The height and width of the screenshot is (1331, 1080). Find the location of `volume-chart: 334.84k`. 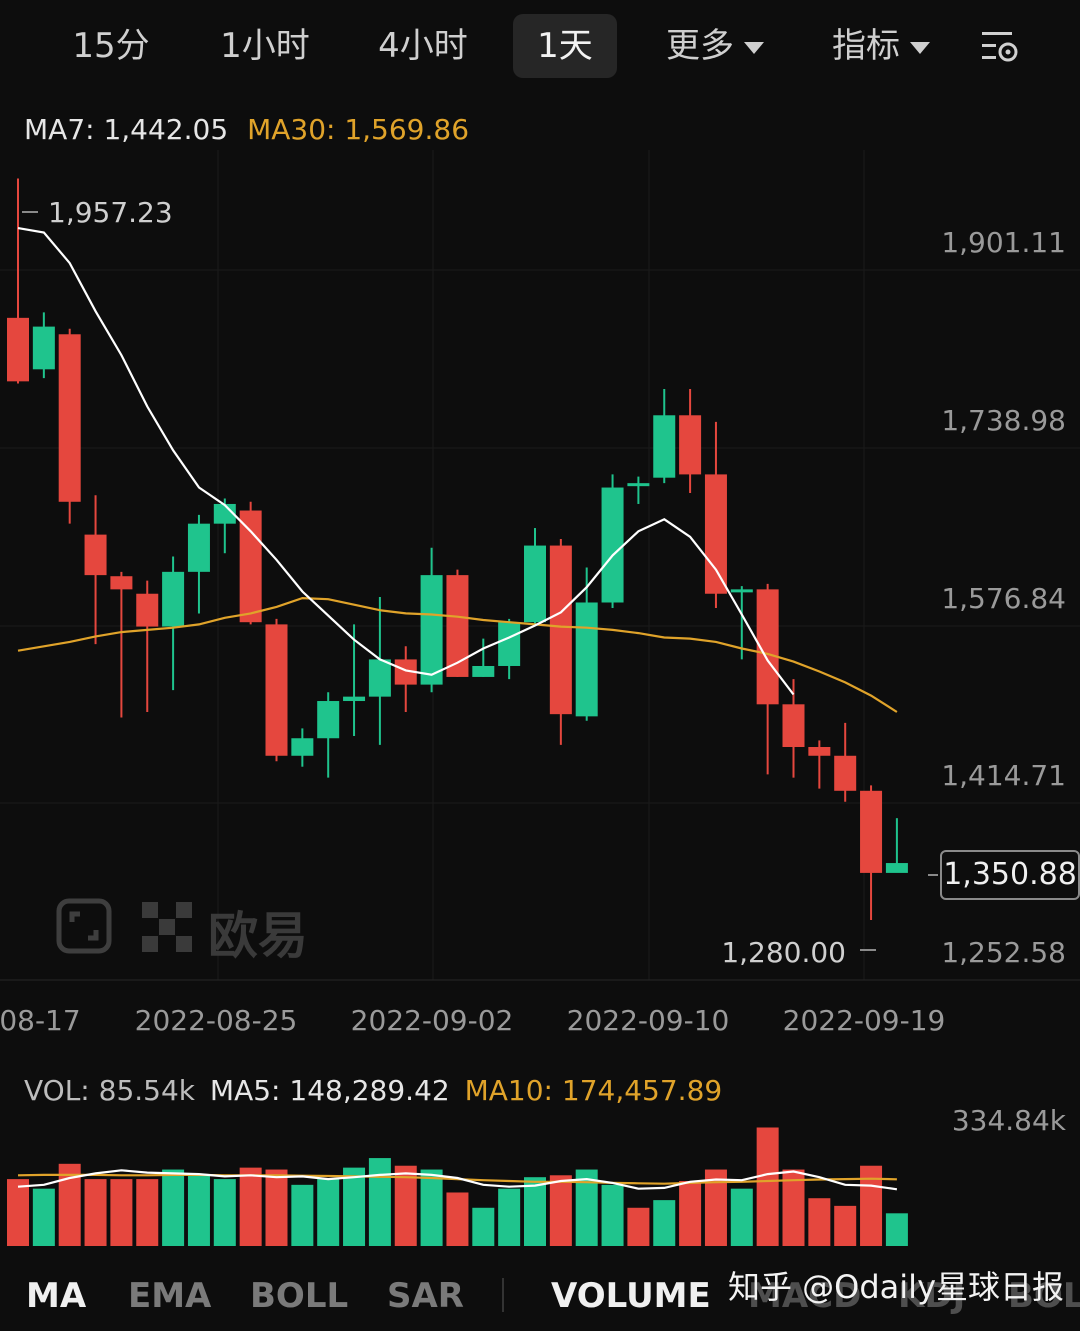

volume-chart: 334.84k is located at coordinates (540, 1175).